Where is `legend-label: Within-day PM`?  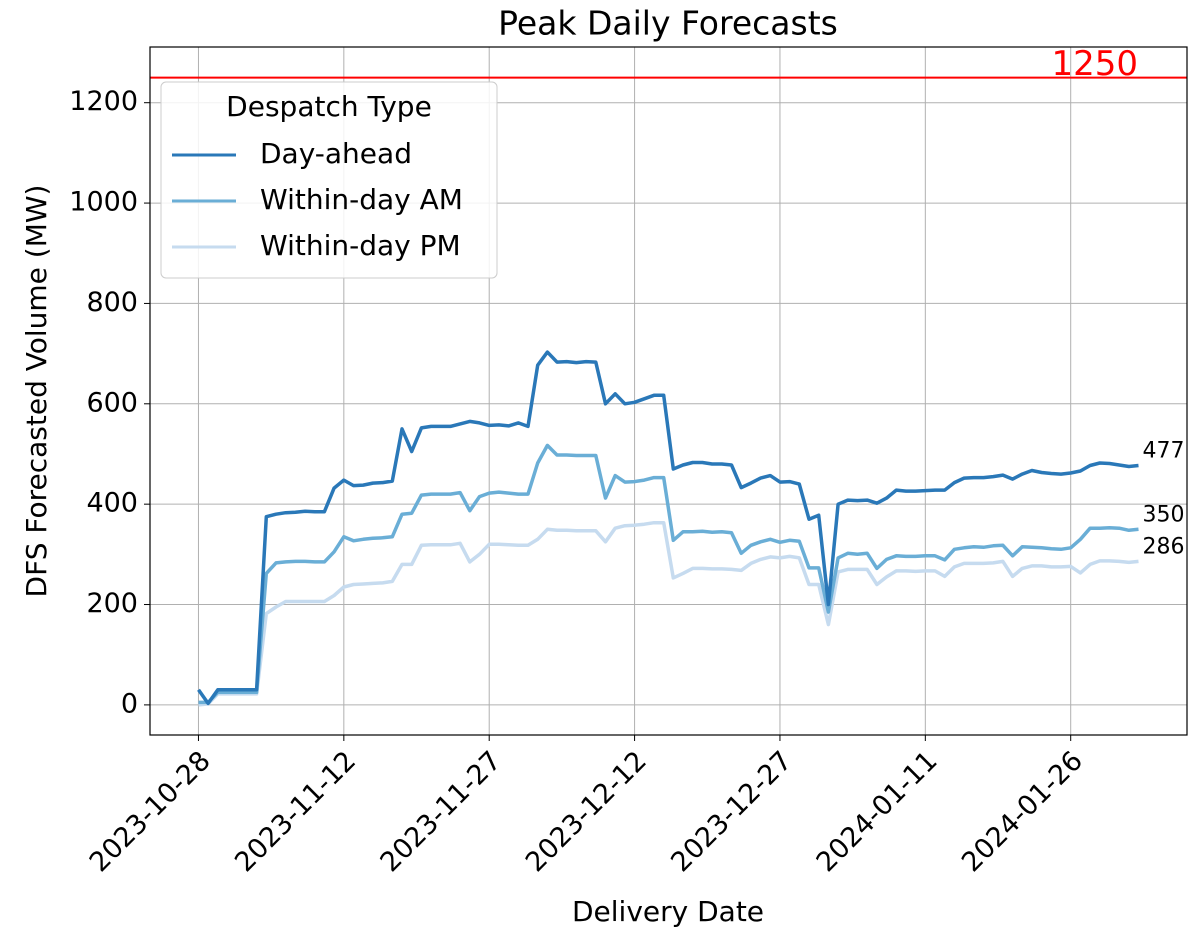 legend-label: Within-day PM is located at coordinates (360, 245).